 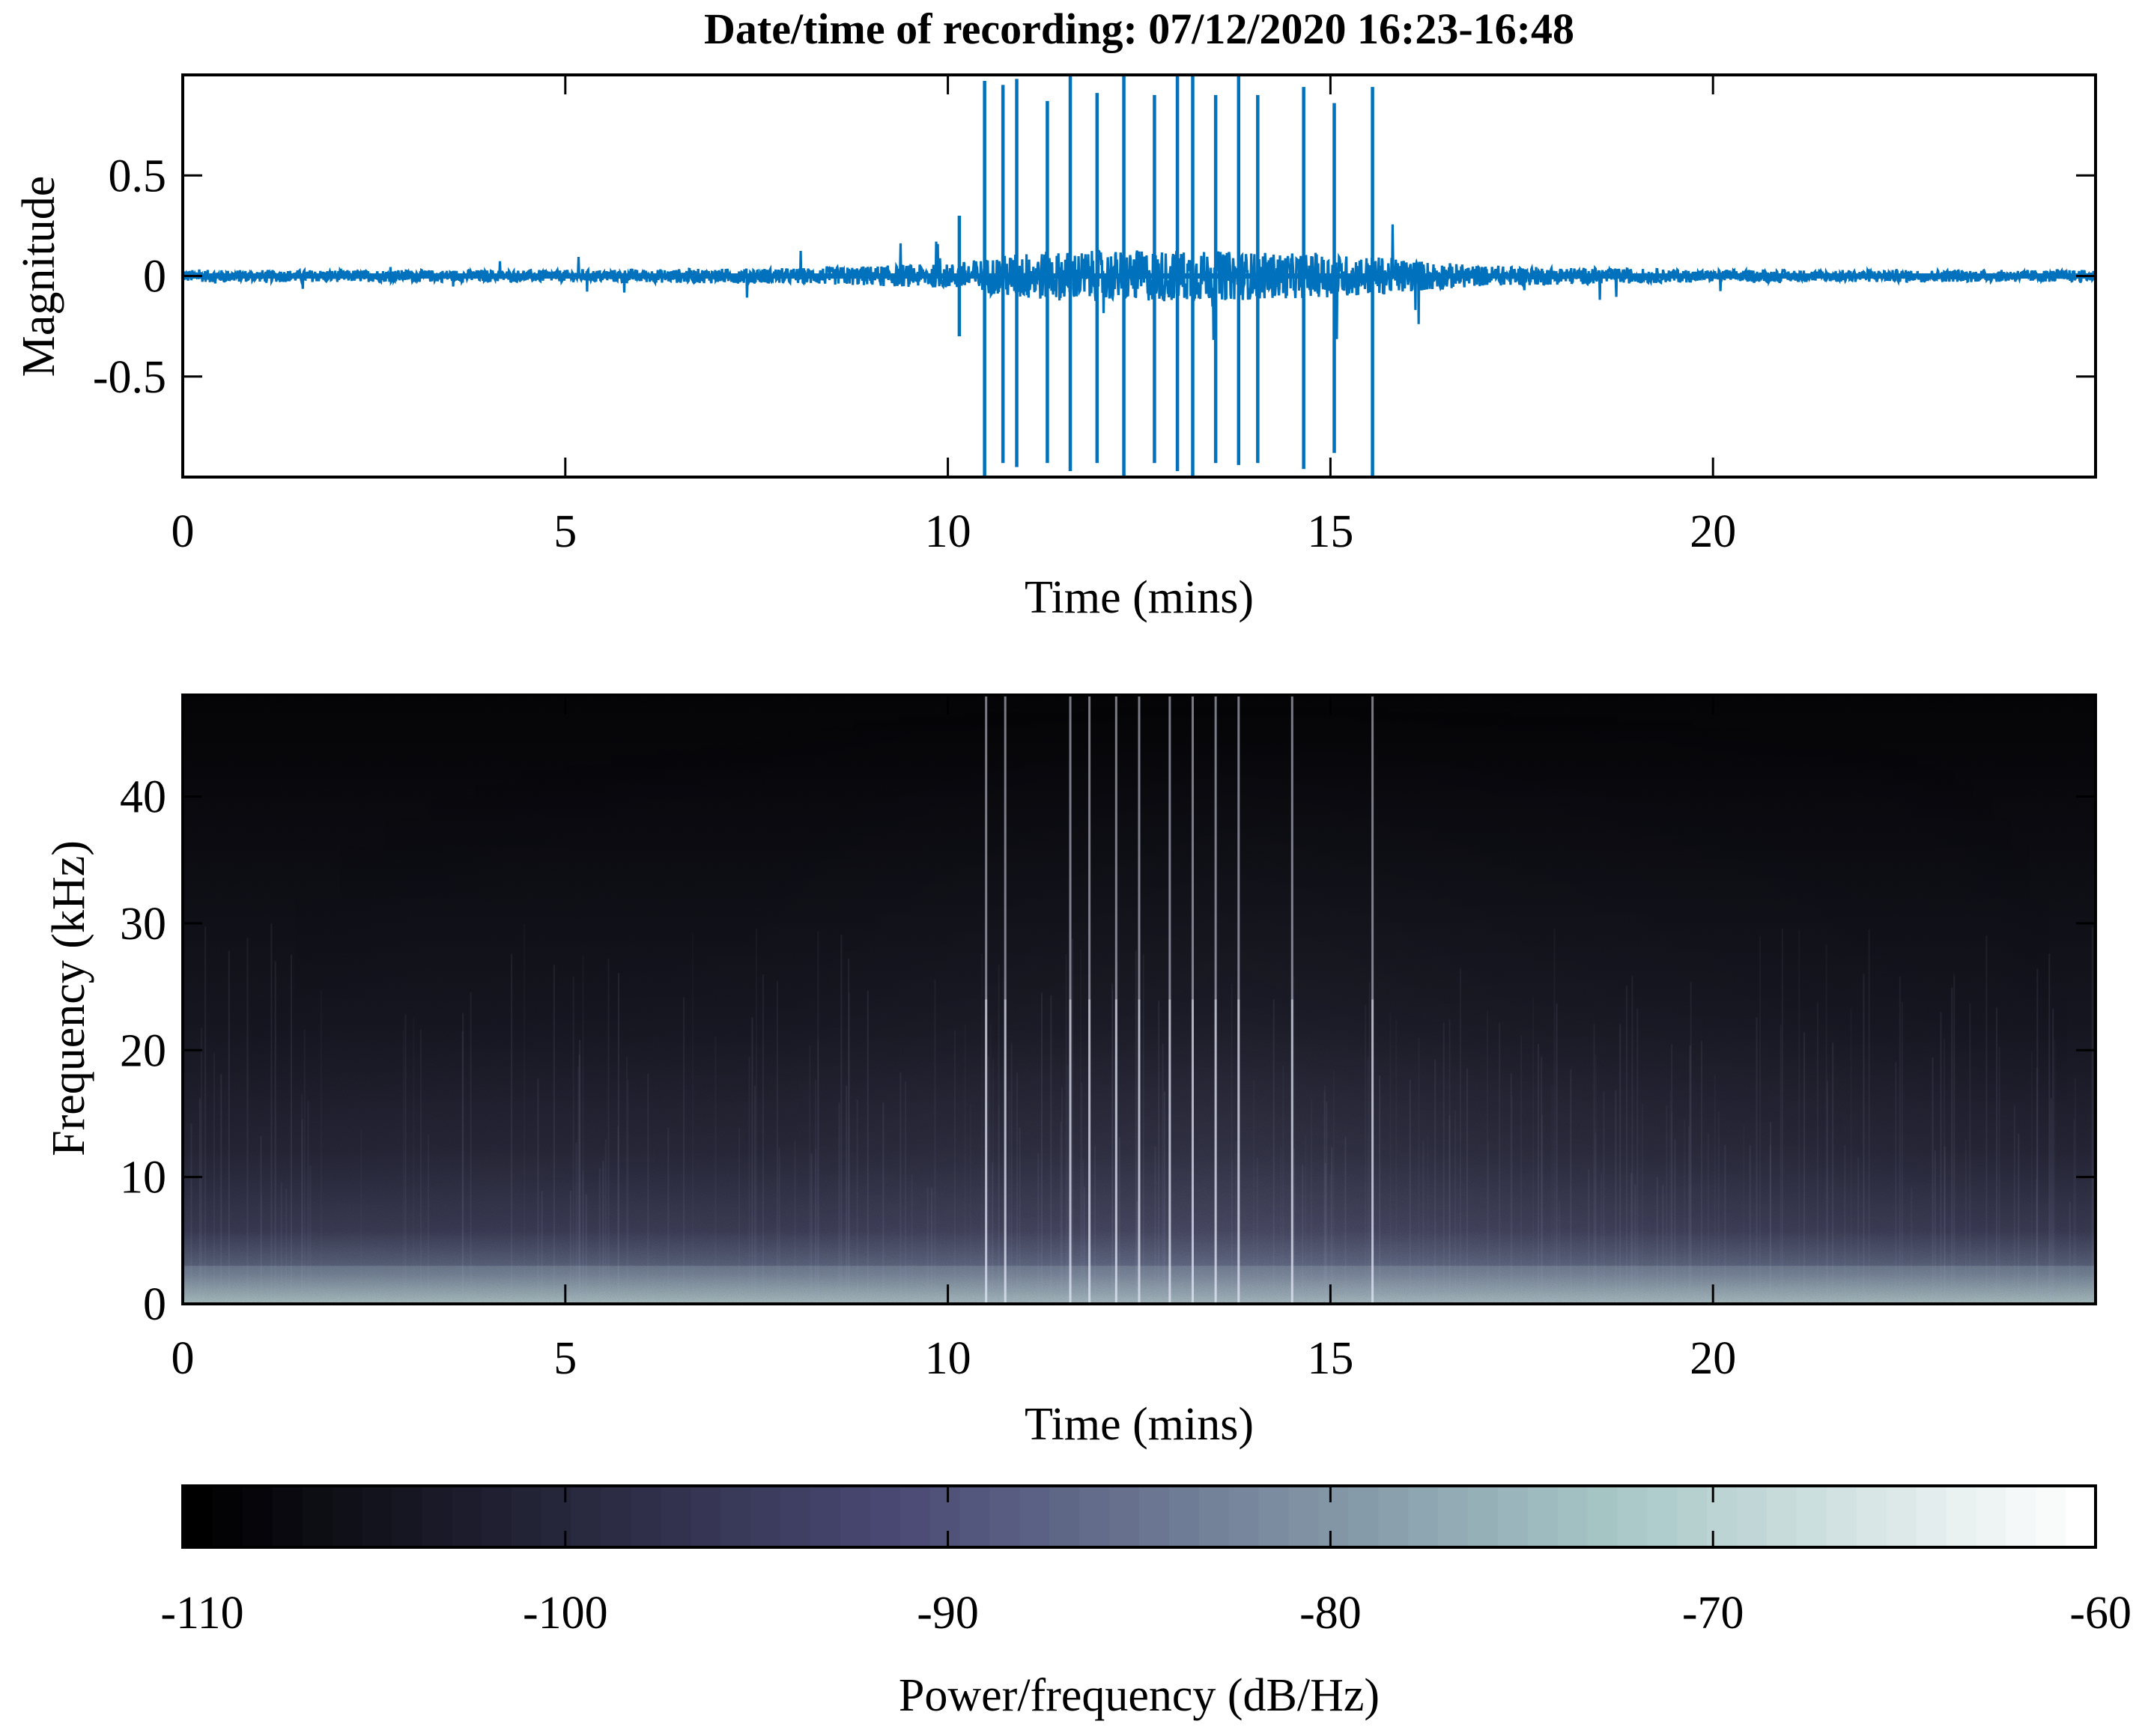 What do you see at coordinates (1713, 1614) in the screenshot?
I see `colorbar-tick-label: -70` at bounding box center [1713, 1614].